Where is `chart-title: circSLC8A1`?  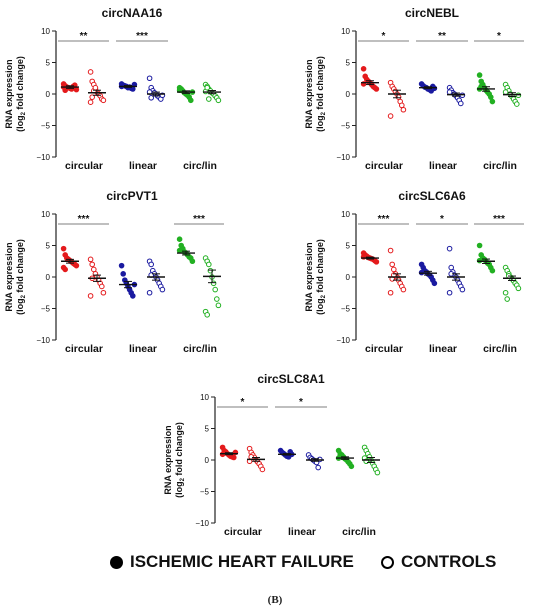 chart-title: circSLC8A1 is located at coordinates (291, 379).